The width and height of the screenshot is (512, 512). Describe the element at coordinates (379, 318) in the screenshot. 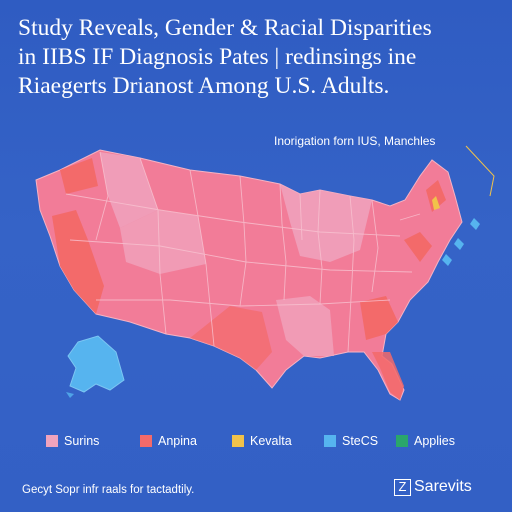

I see `region-anpina-southeast` at that location.